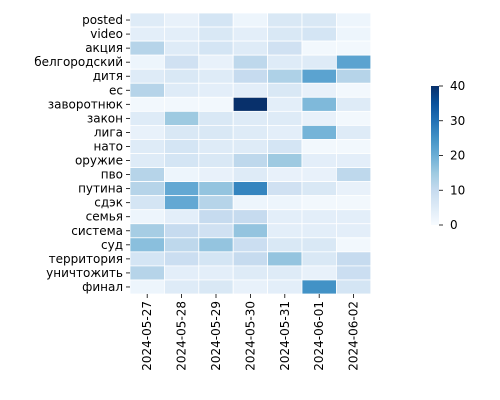  Describe the element at coordinates (108, 146) in the screenshot. I see `row-label: нато` at that location.